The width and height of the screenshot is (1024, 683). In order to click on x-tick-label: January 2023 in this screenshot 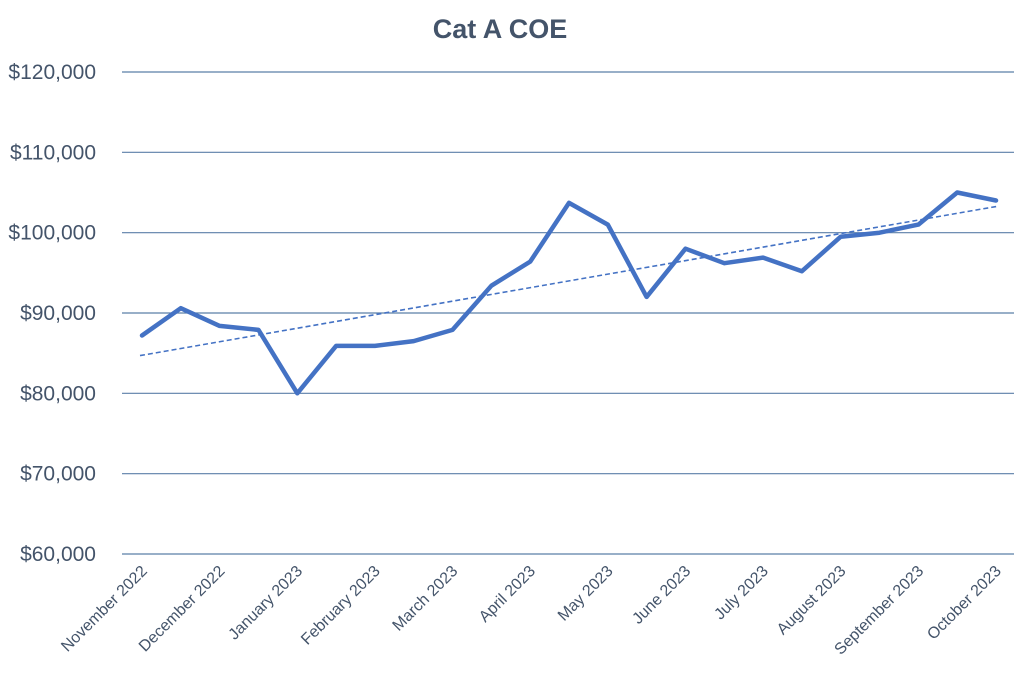, I will do `click(266, 603)`.